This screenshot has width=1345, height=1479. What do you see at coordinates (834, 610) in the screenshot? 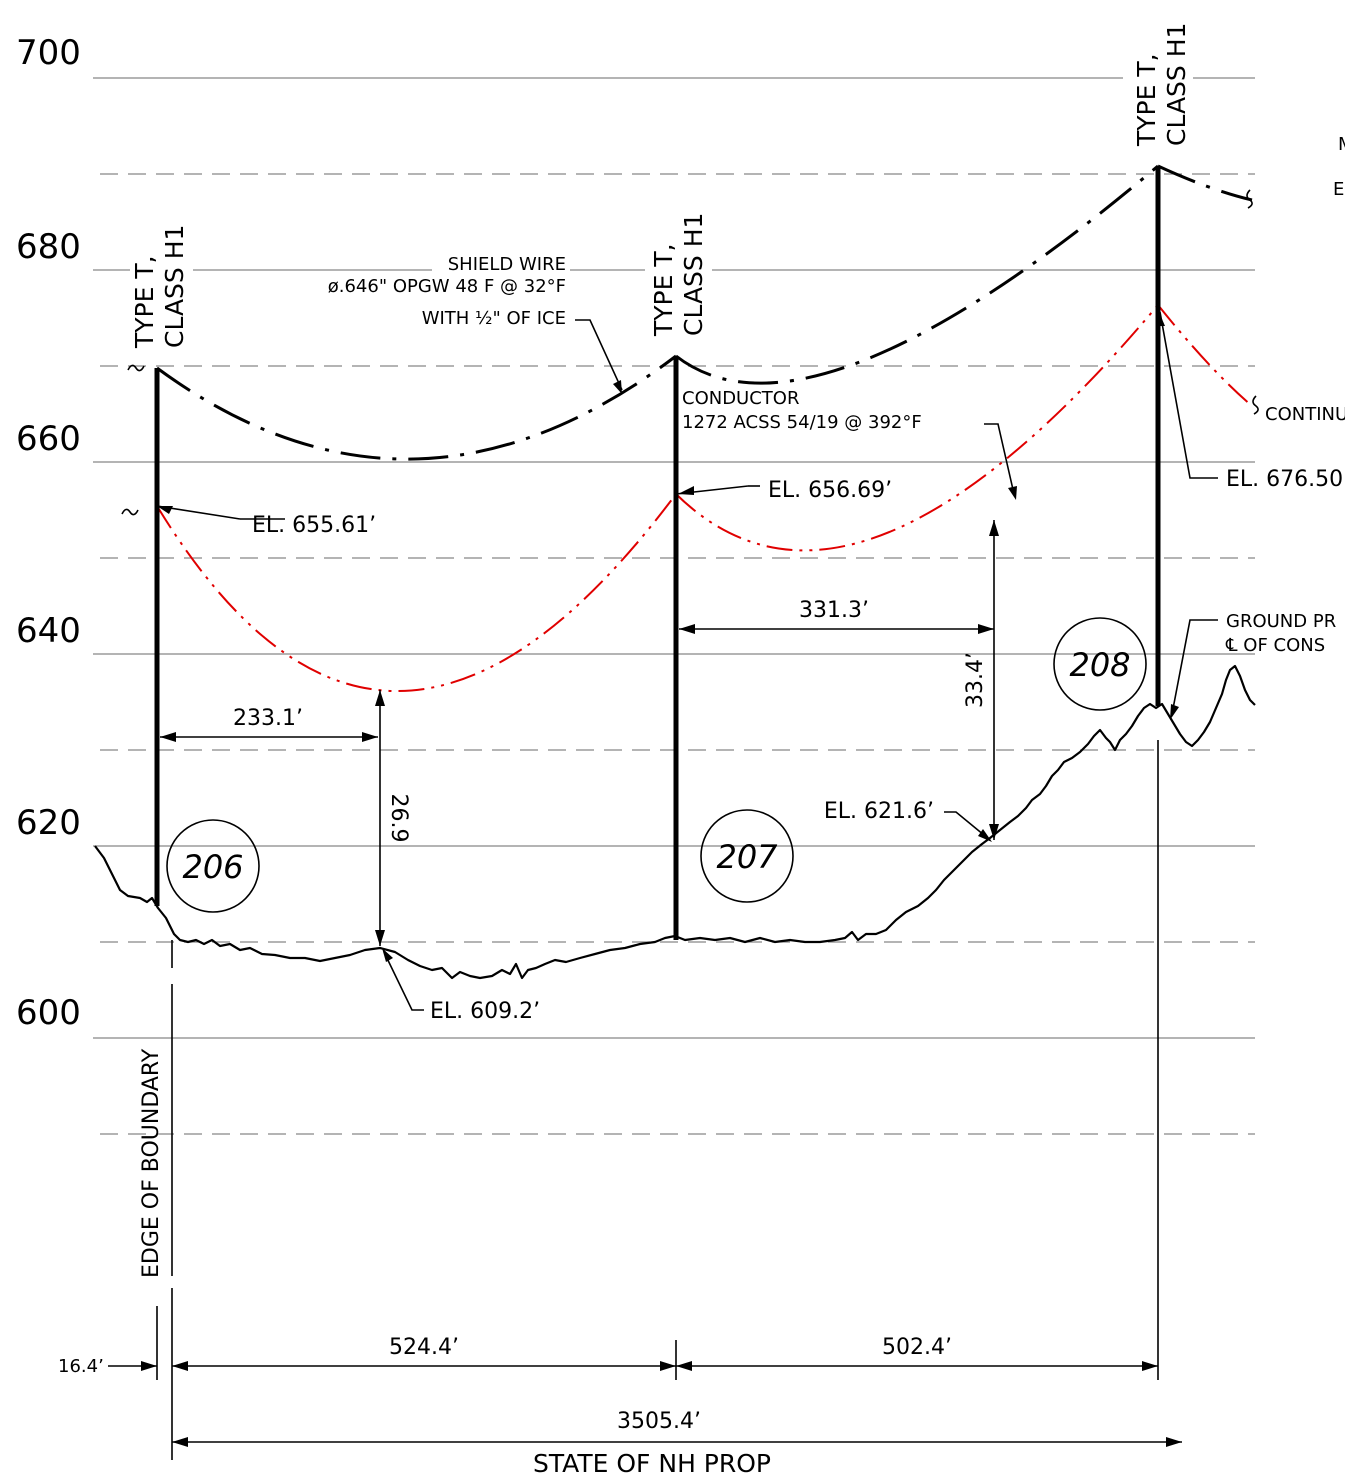
I see `clearance-horizontal-207-208: 331.3’` at bounding box center [834, 610].